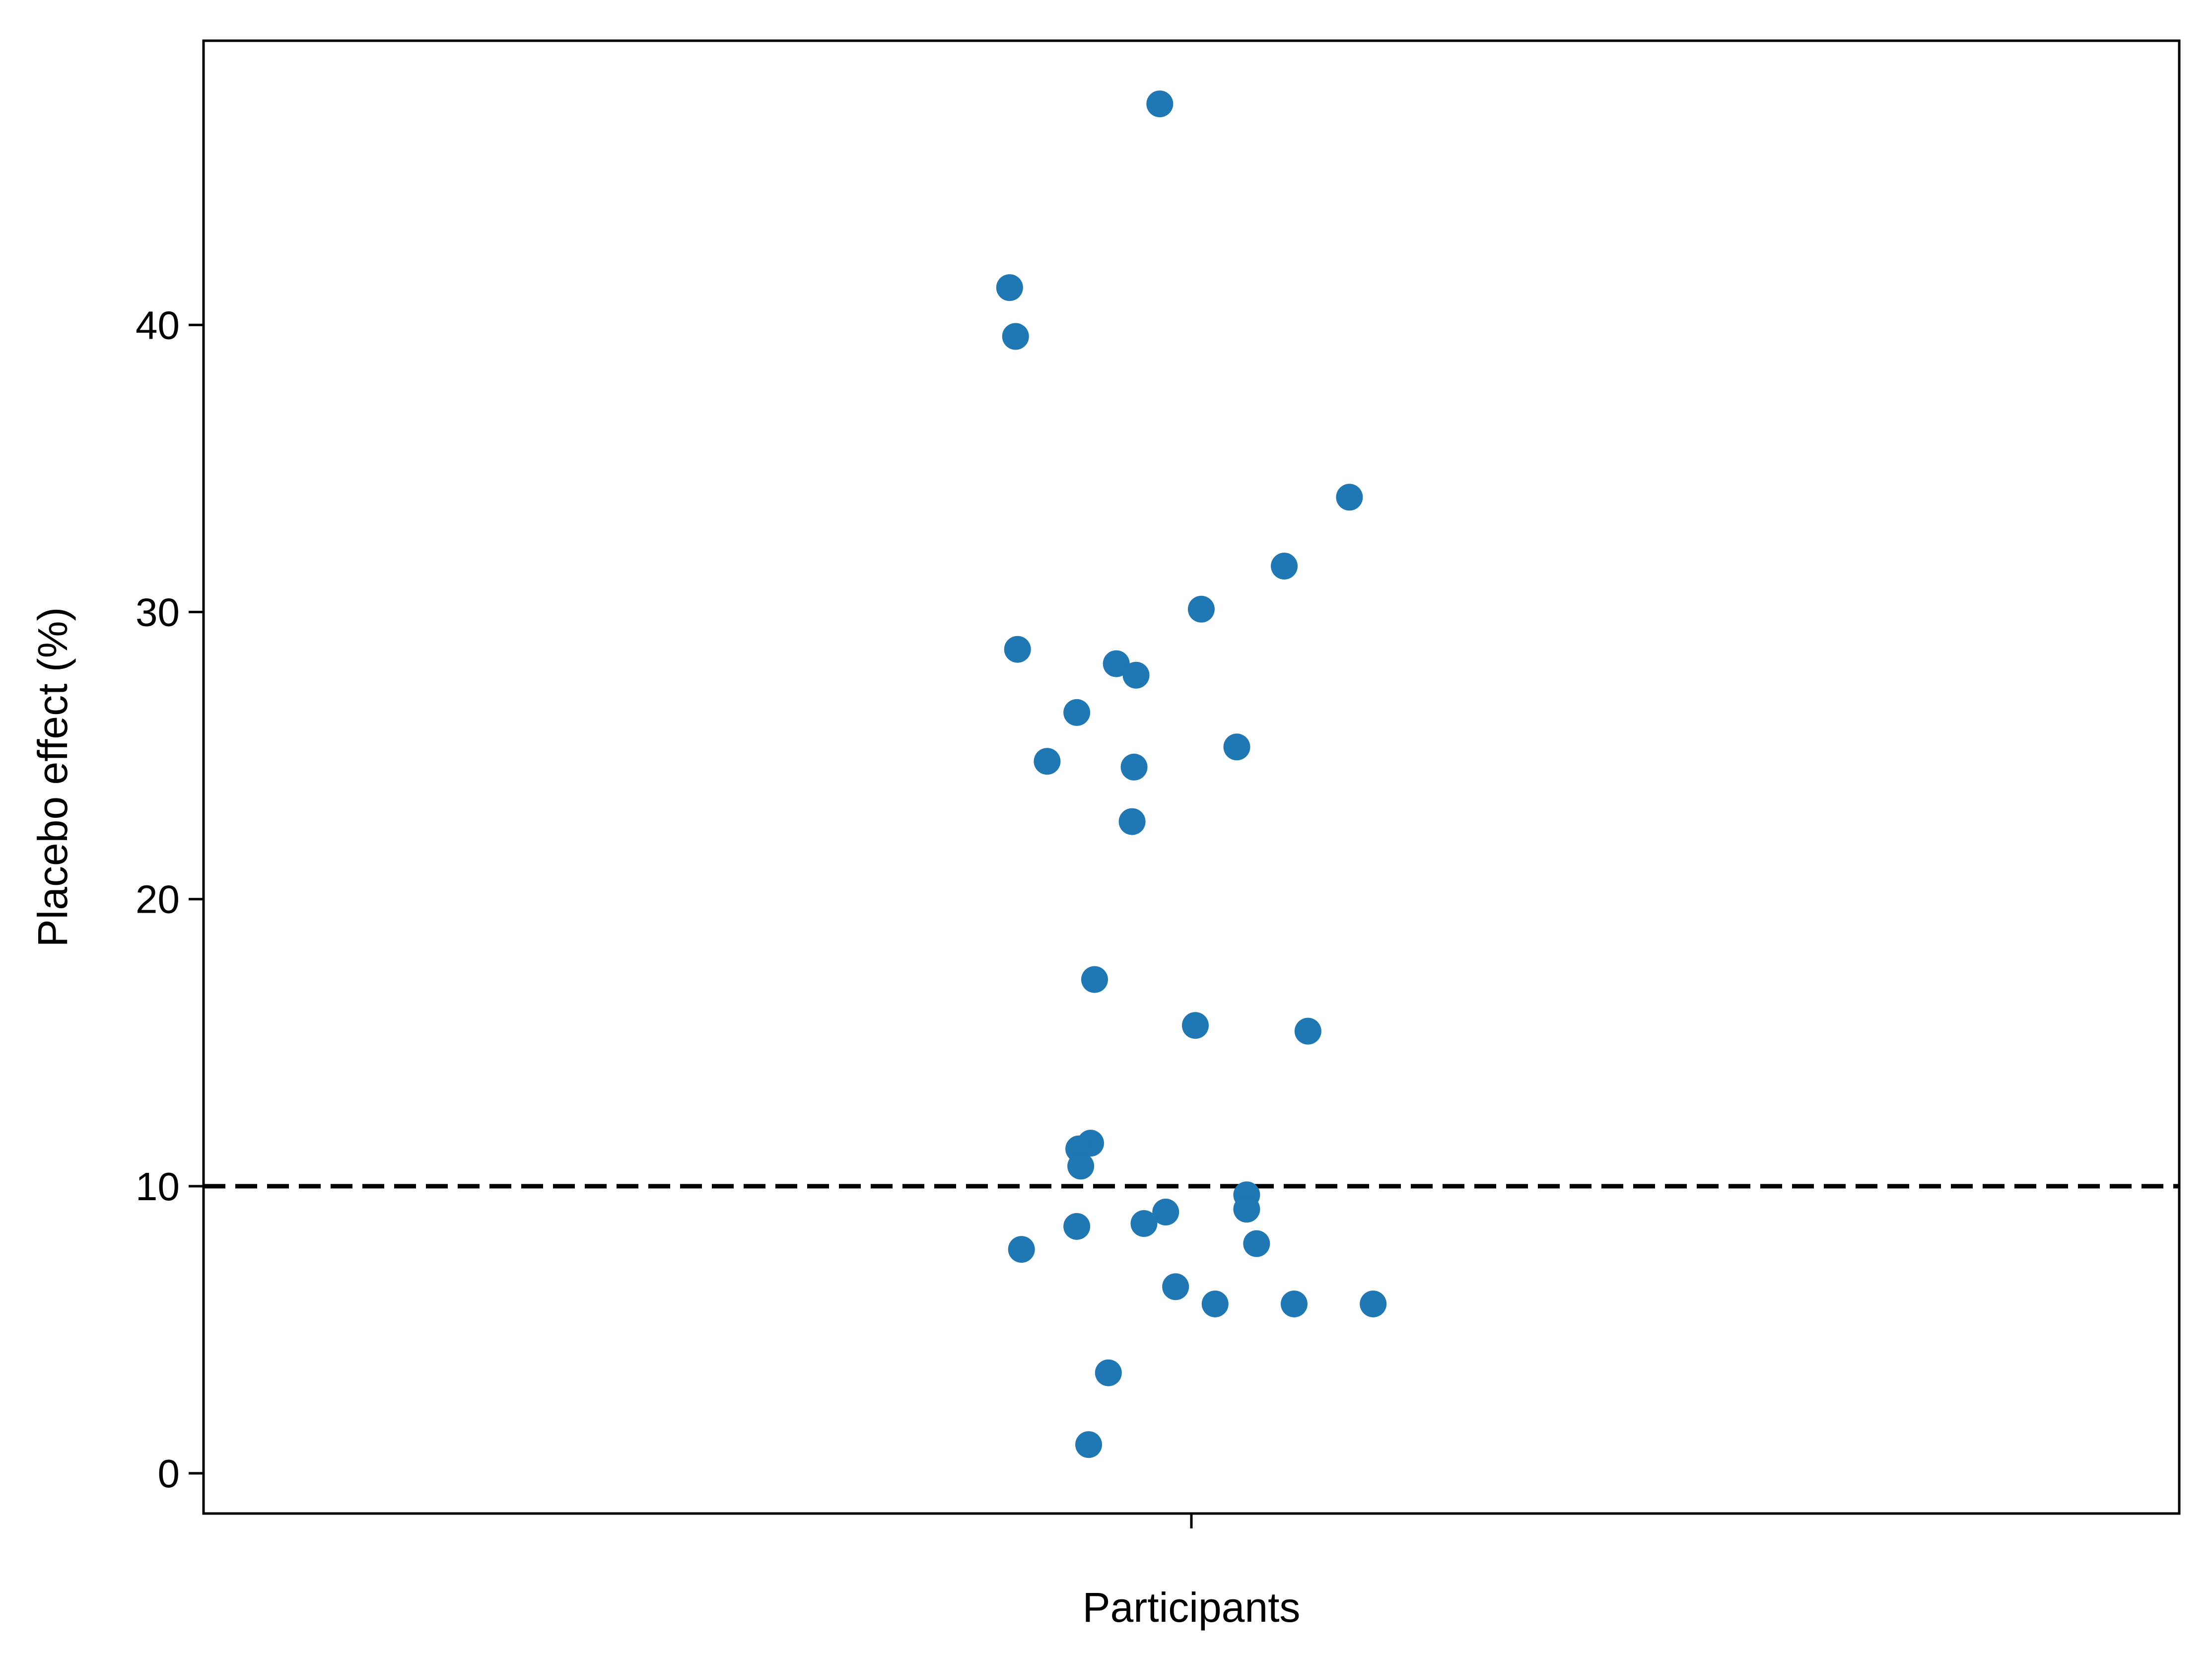  Describe the element at coordinates (158, 1186) in the screenshot. I see `y-tick-label: 10` at that location.